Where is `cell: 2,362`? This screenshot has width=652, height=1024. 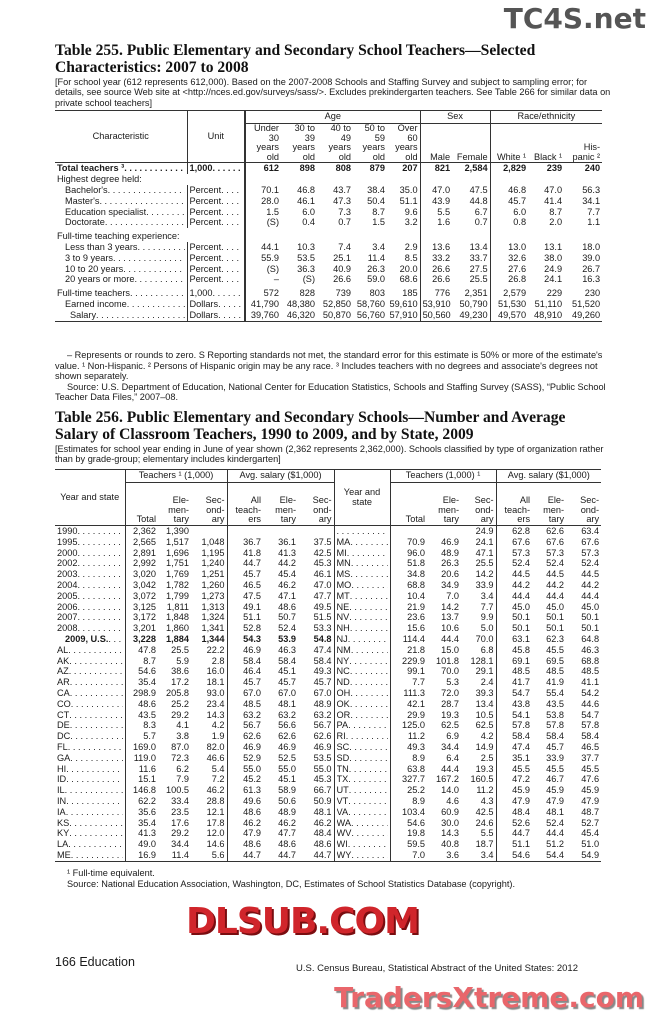
cell: 2,362 is located at coordinates (144, 531).